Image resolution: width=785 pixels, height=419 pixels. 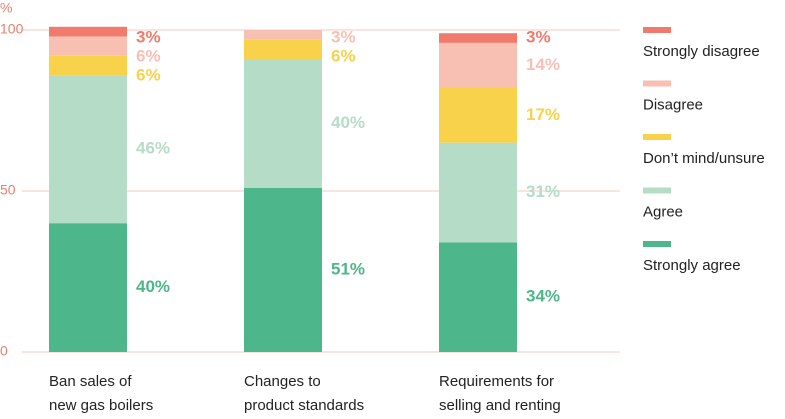 I want to click on value-label: 46%, so click(x=153, y=148).